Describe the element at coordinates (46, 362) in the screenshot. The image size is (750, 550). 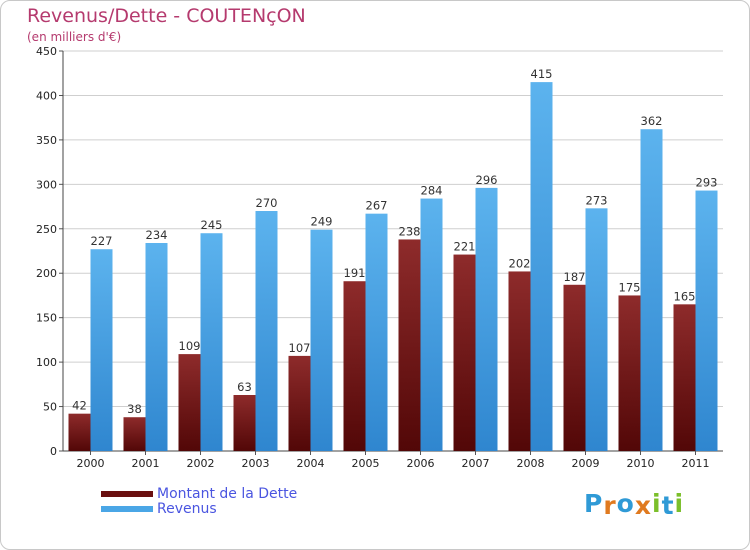
I see `y-tick-label: 100` at that location.